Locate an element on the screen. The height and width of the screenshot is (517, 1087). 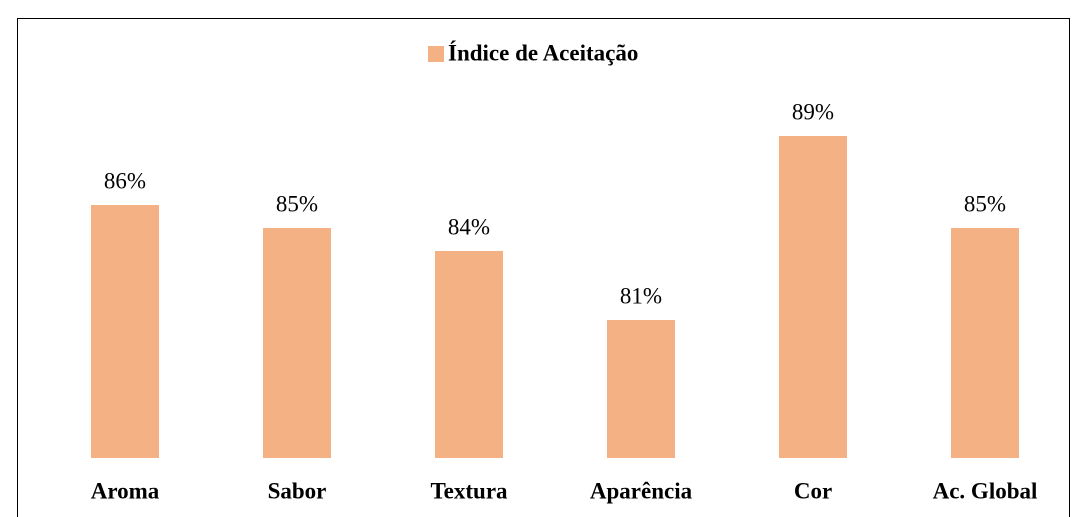
x-tick-label: Aroma is located at coordinates (125, 490).